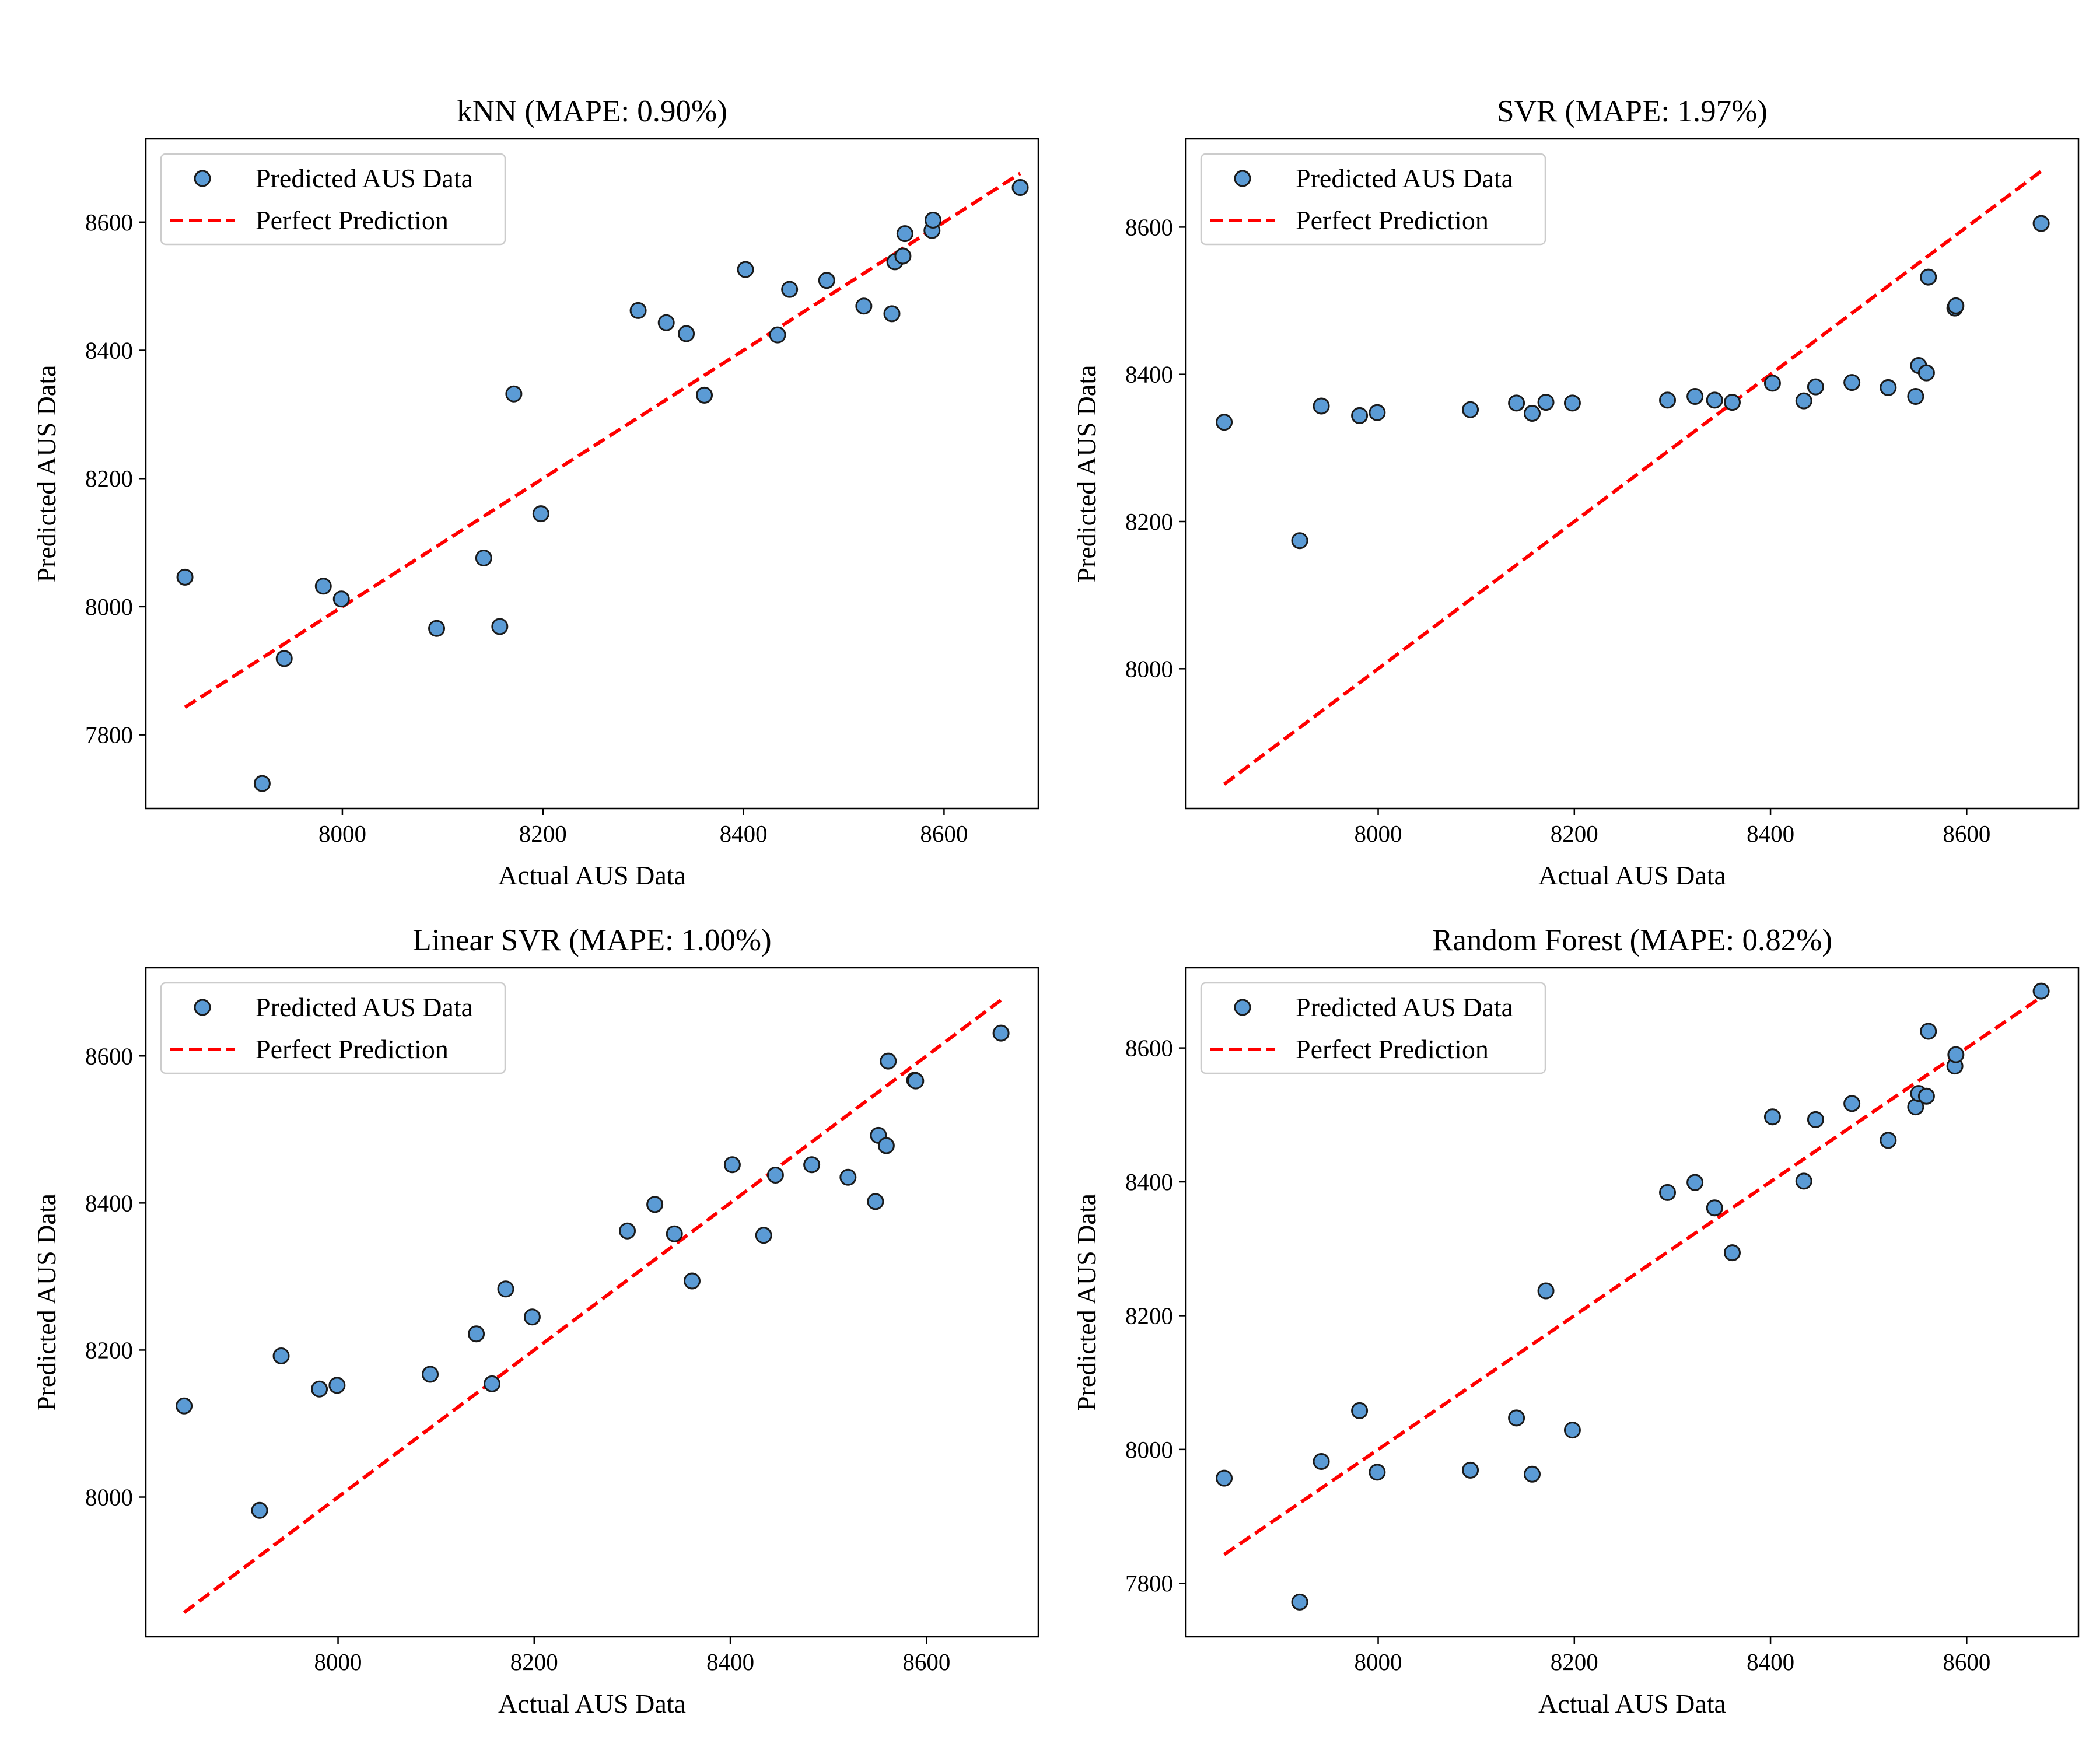  Describe the element at coordinates (1149, 1583) in the screenshot. I see `y-tick-label: 7800` at that location.